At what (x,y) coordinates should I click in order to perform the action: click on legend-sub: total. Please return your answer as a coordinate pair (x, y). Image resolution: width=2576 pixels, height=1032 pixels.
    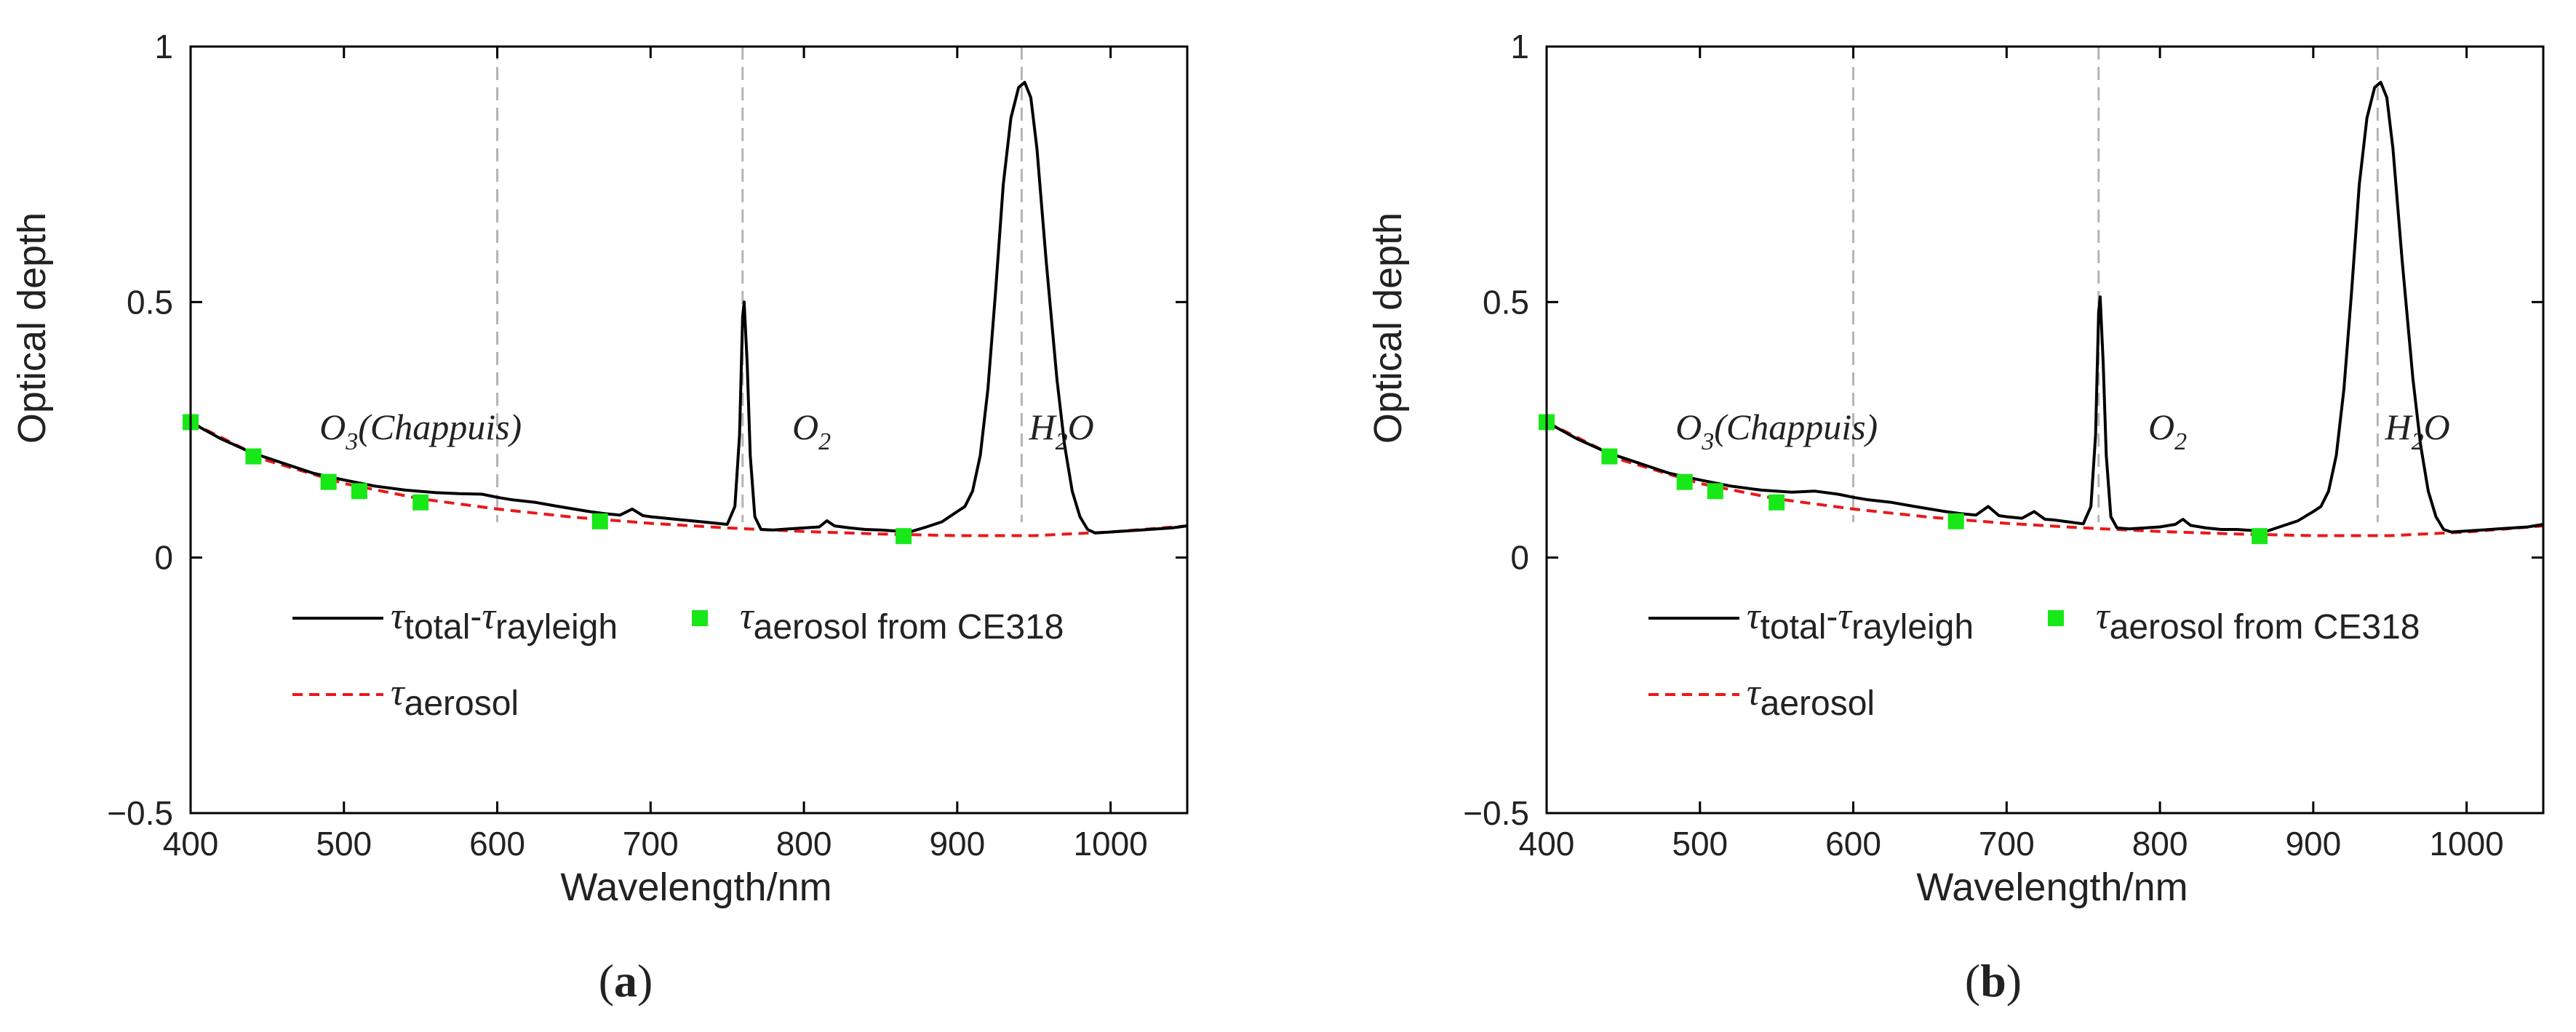
    Looking at the image, I should click on (437, 627).